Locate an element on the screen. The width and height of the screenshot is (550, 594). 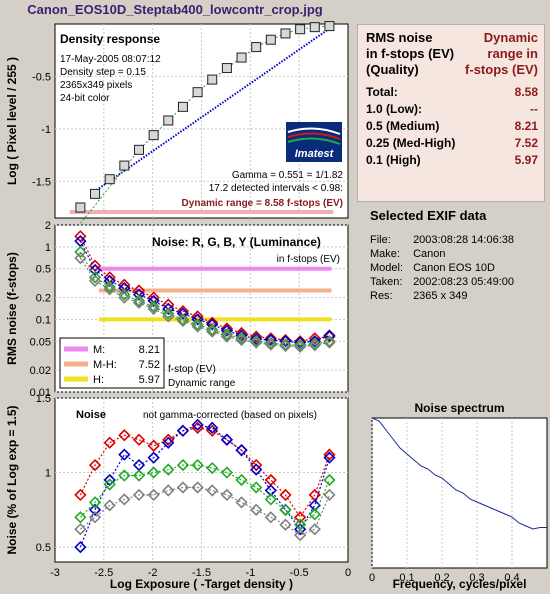
spectrum-line is located at coordinates (459, 473).